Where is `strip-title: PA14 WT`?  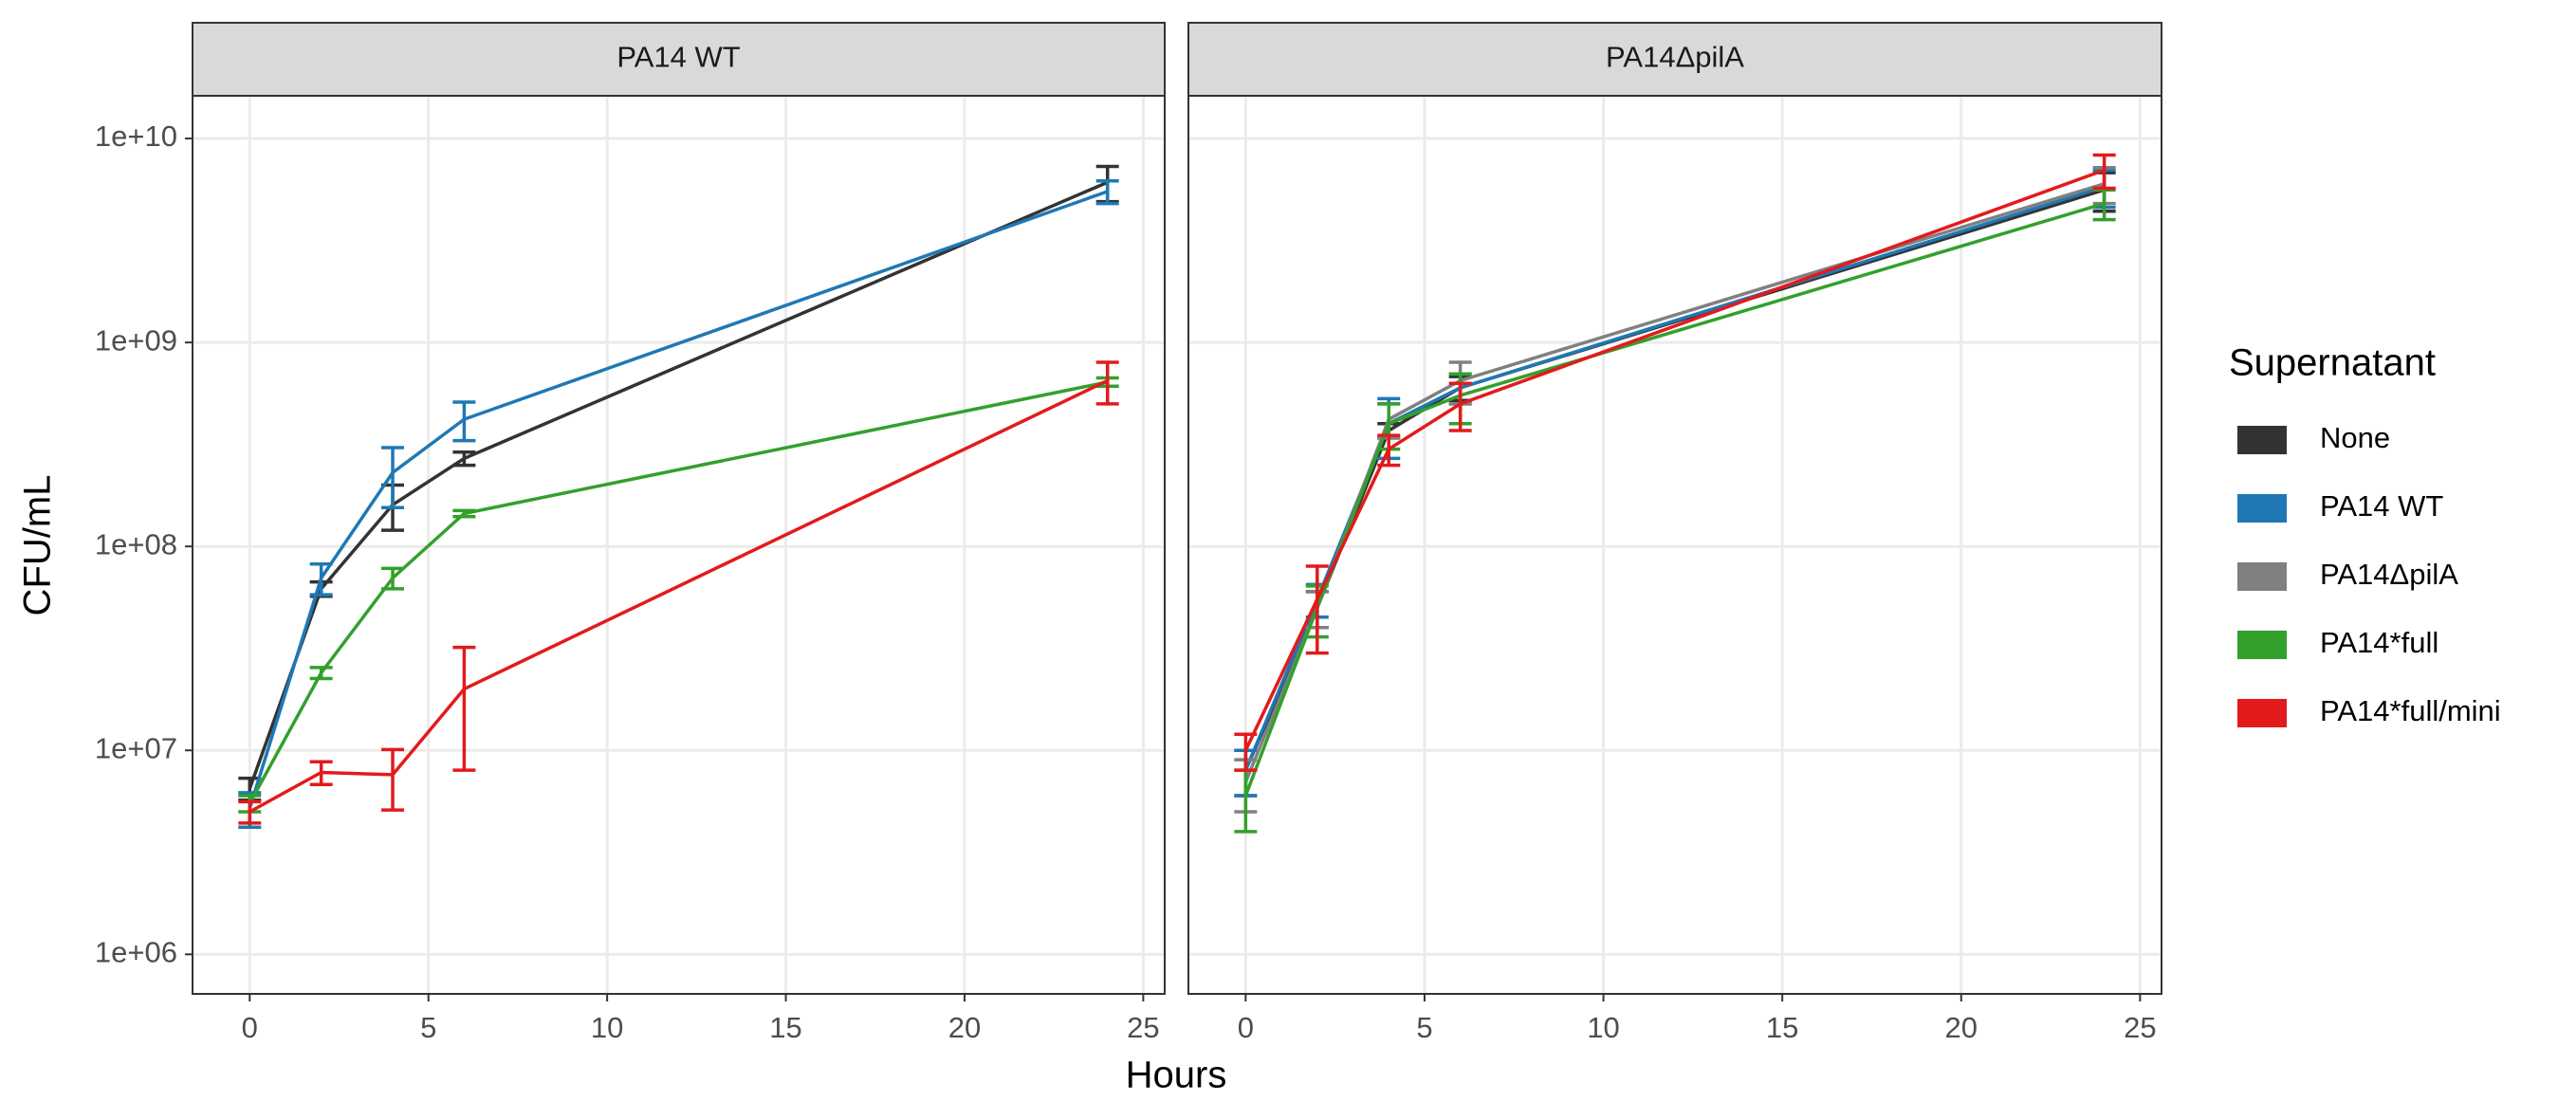
strip-title: PA14 WT is located at coordinates (678, 57).